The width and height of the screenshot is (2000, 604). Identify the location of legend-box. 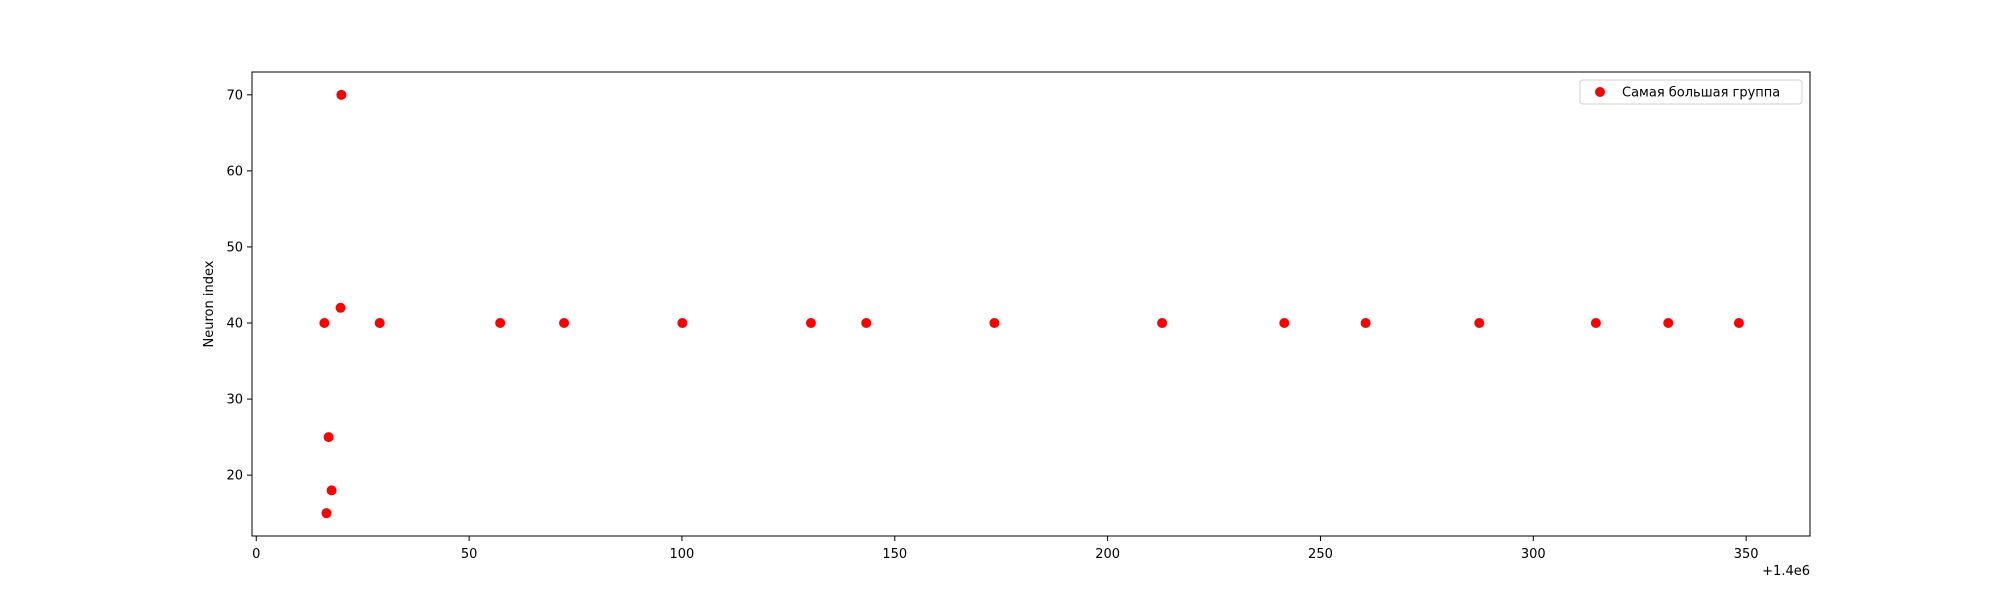
(1691, 92).